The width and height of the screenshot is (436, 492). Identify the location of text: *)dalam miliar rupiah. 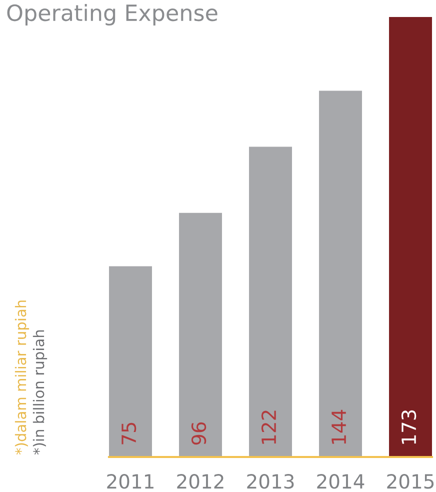
(22, 377).